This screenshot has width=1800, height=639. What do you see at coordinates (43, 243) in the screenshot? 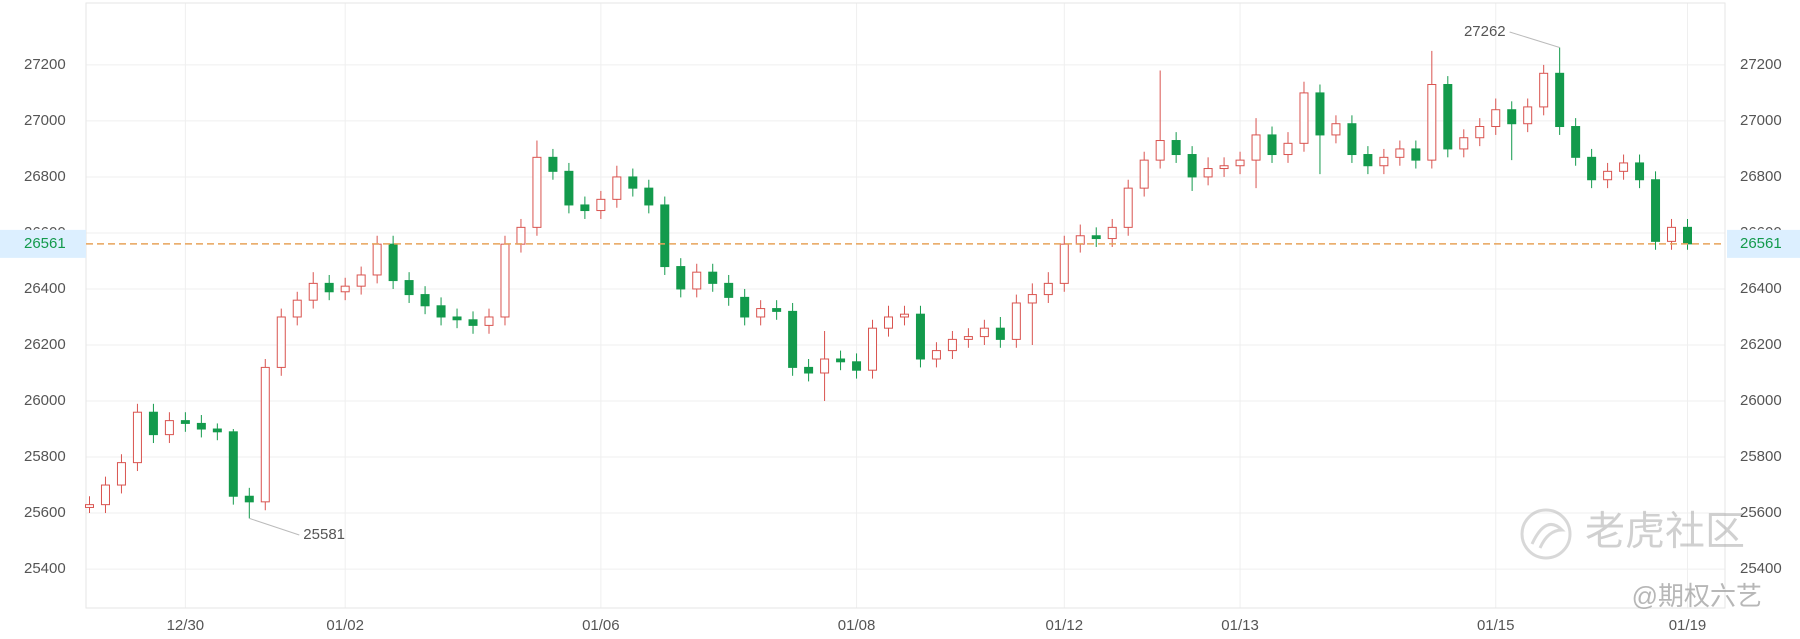
I see `last-price-box` at bounding box center [43, 243].